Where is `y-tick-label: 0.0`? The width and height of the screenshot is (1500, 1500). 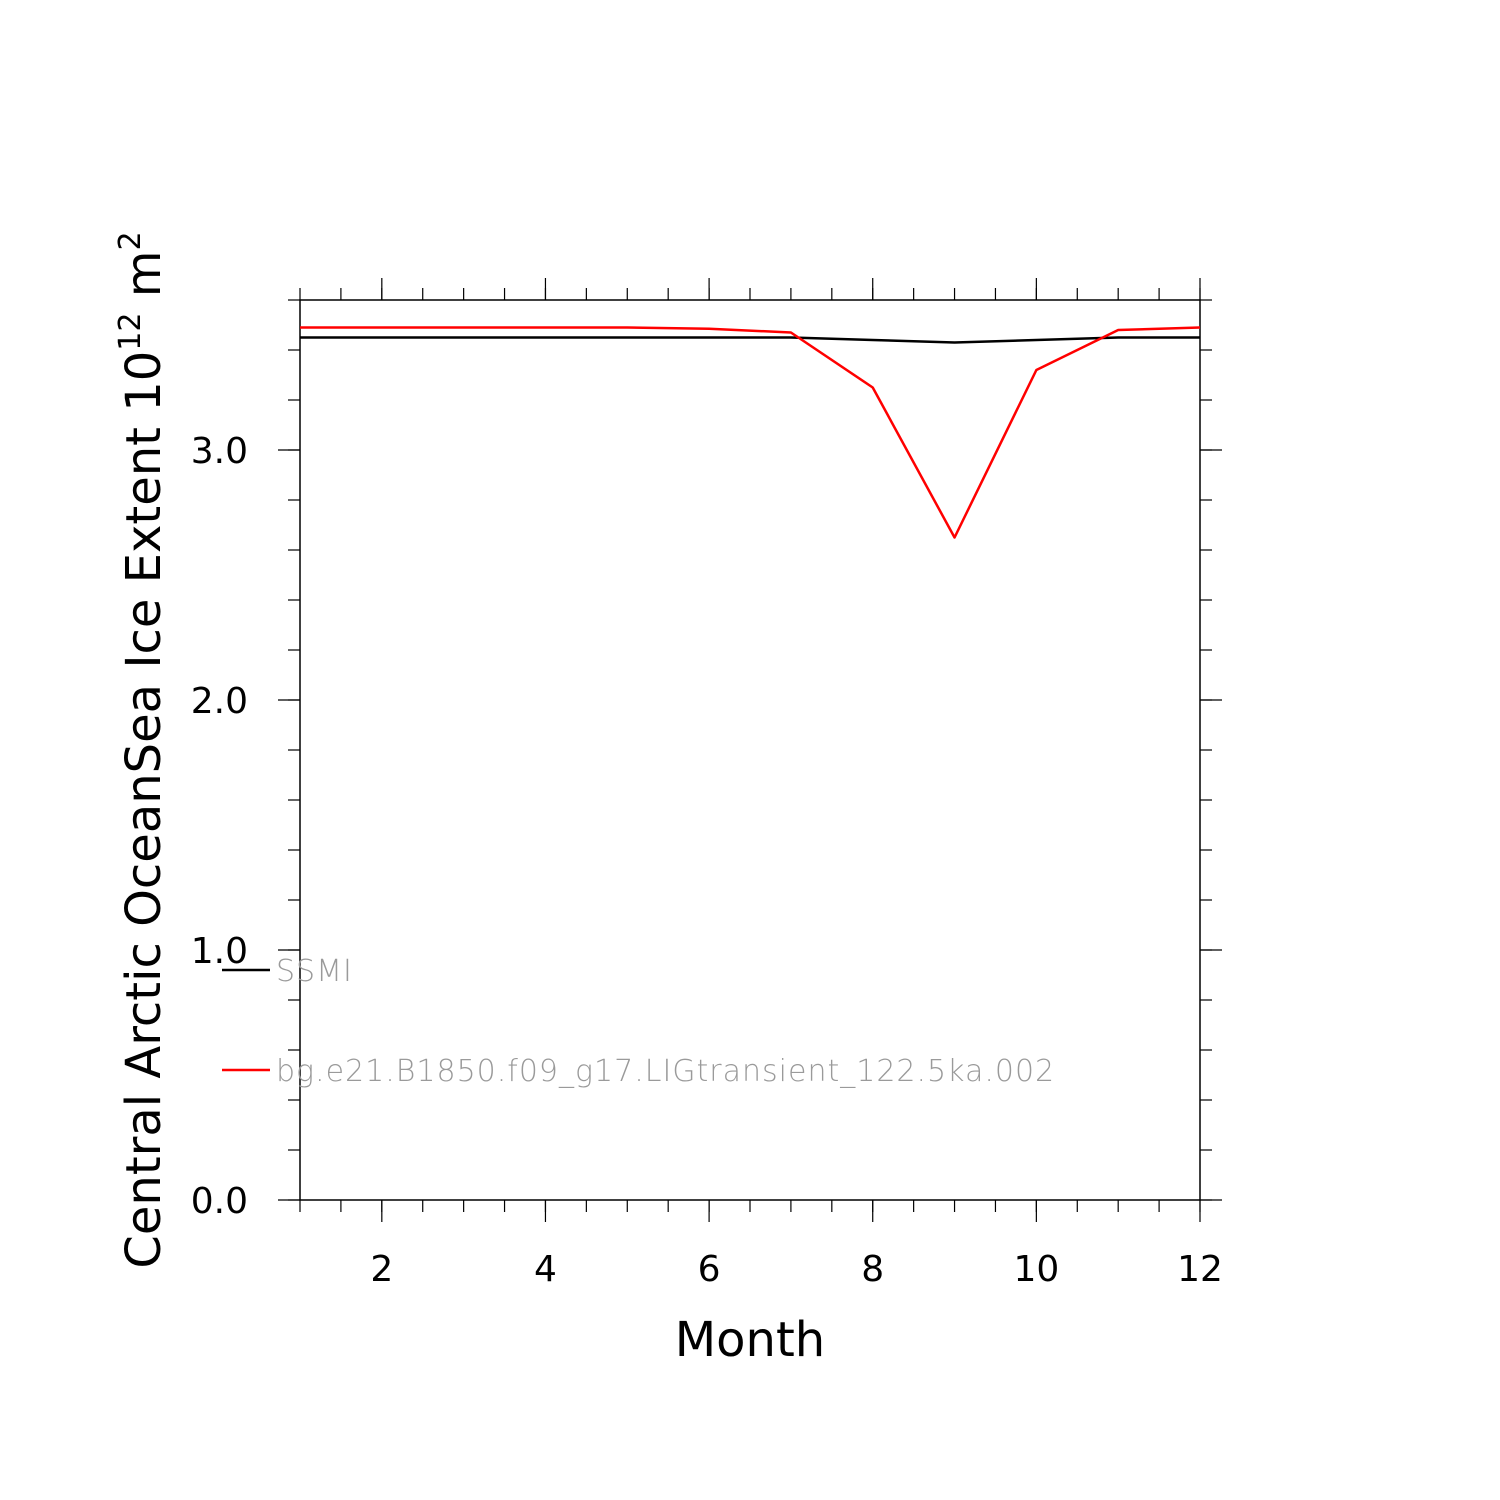 y-tick-label: 0.0 is located at coordinates (219, 1201).